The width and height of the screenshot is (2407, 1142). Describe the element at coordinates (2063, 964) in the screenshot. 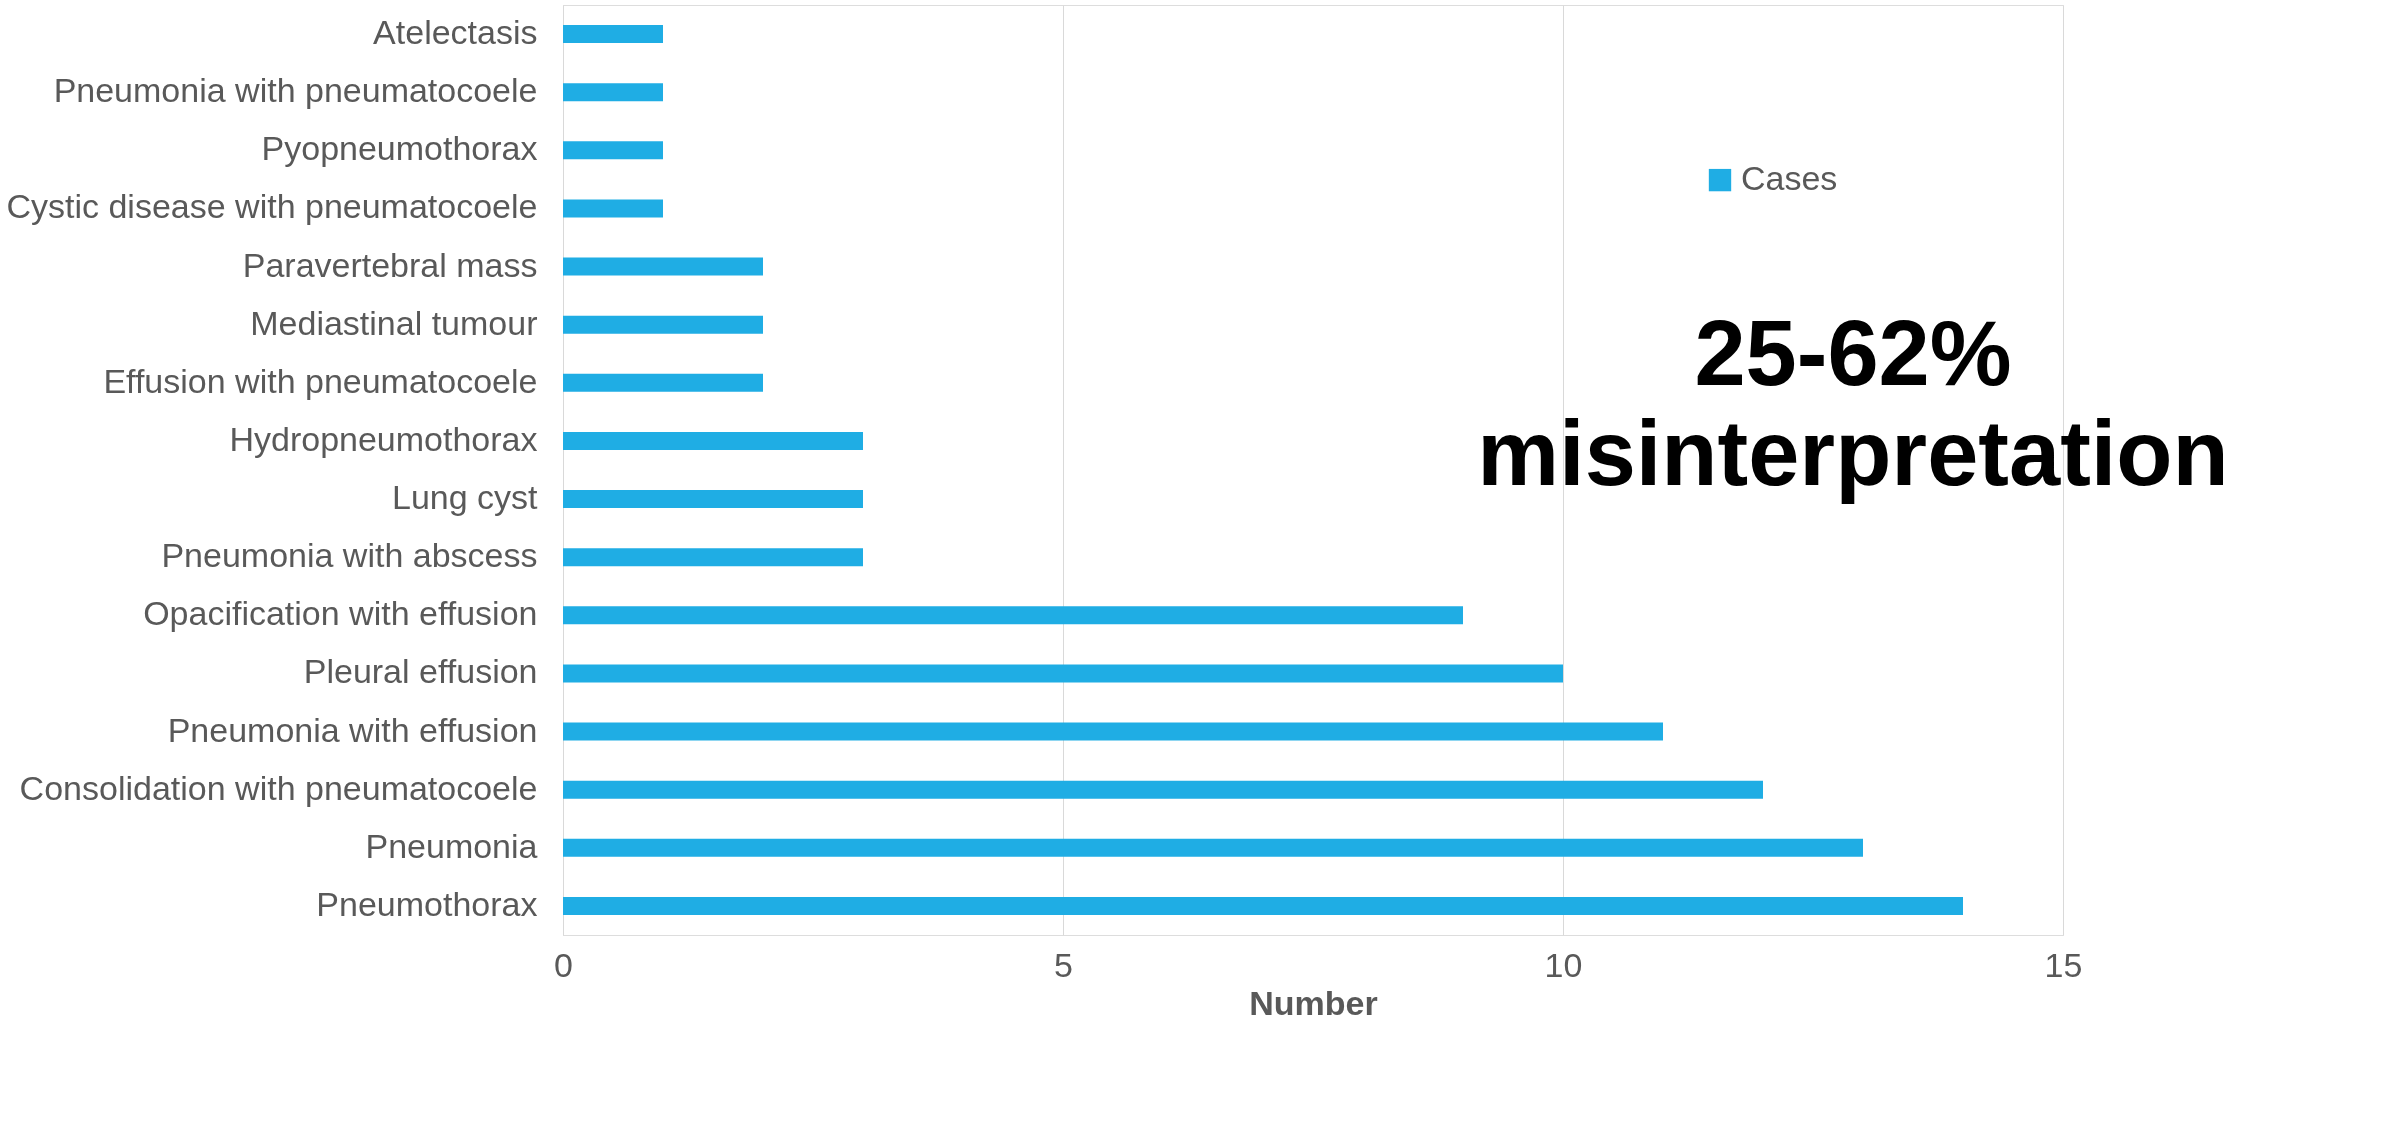

I see `x-tick-label: 15` at that location.